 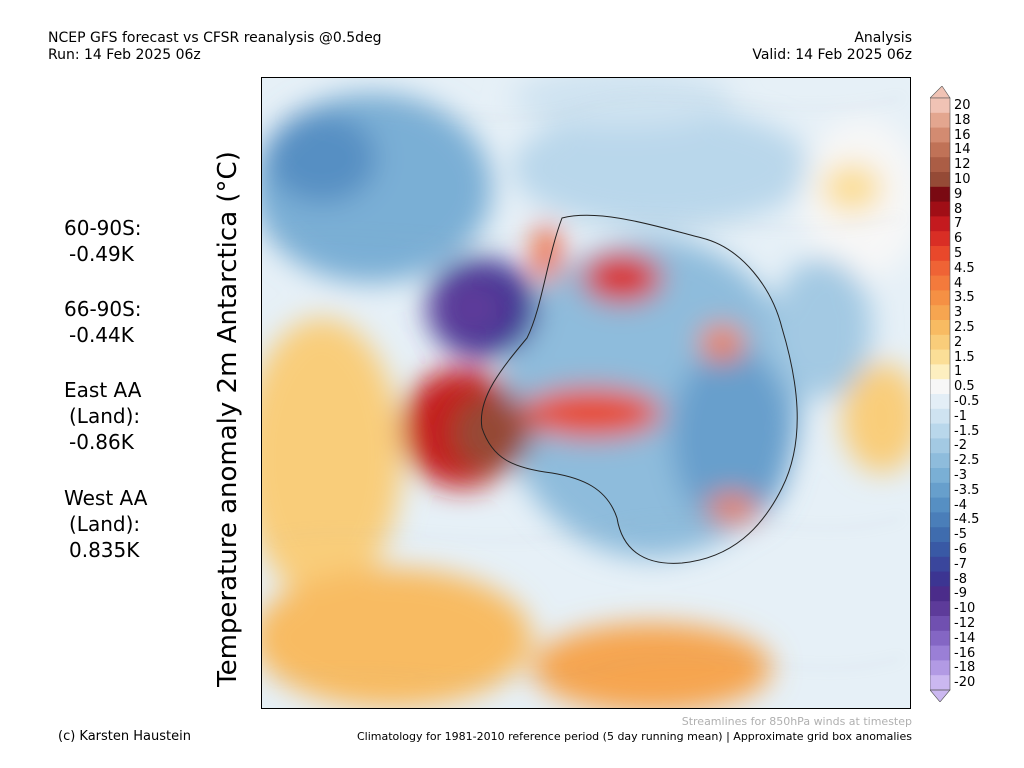 I want to click on colorbar-label: -6, so click(x=960, y=549).